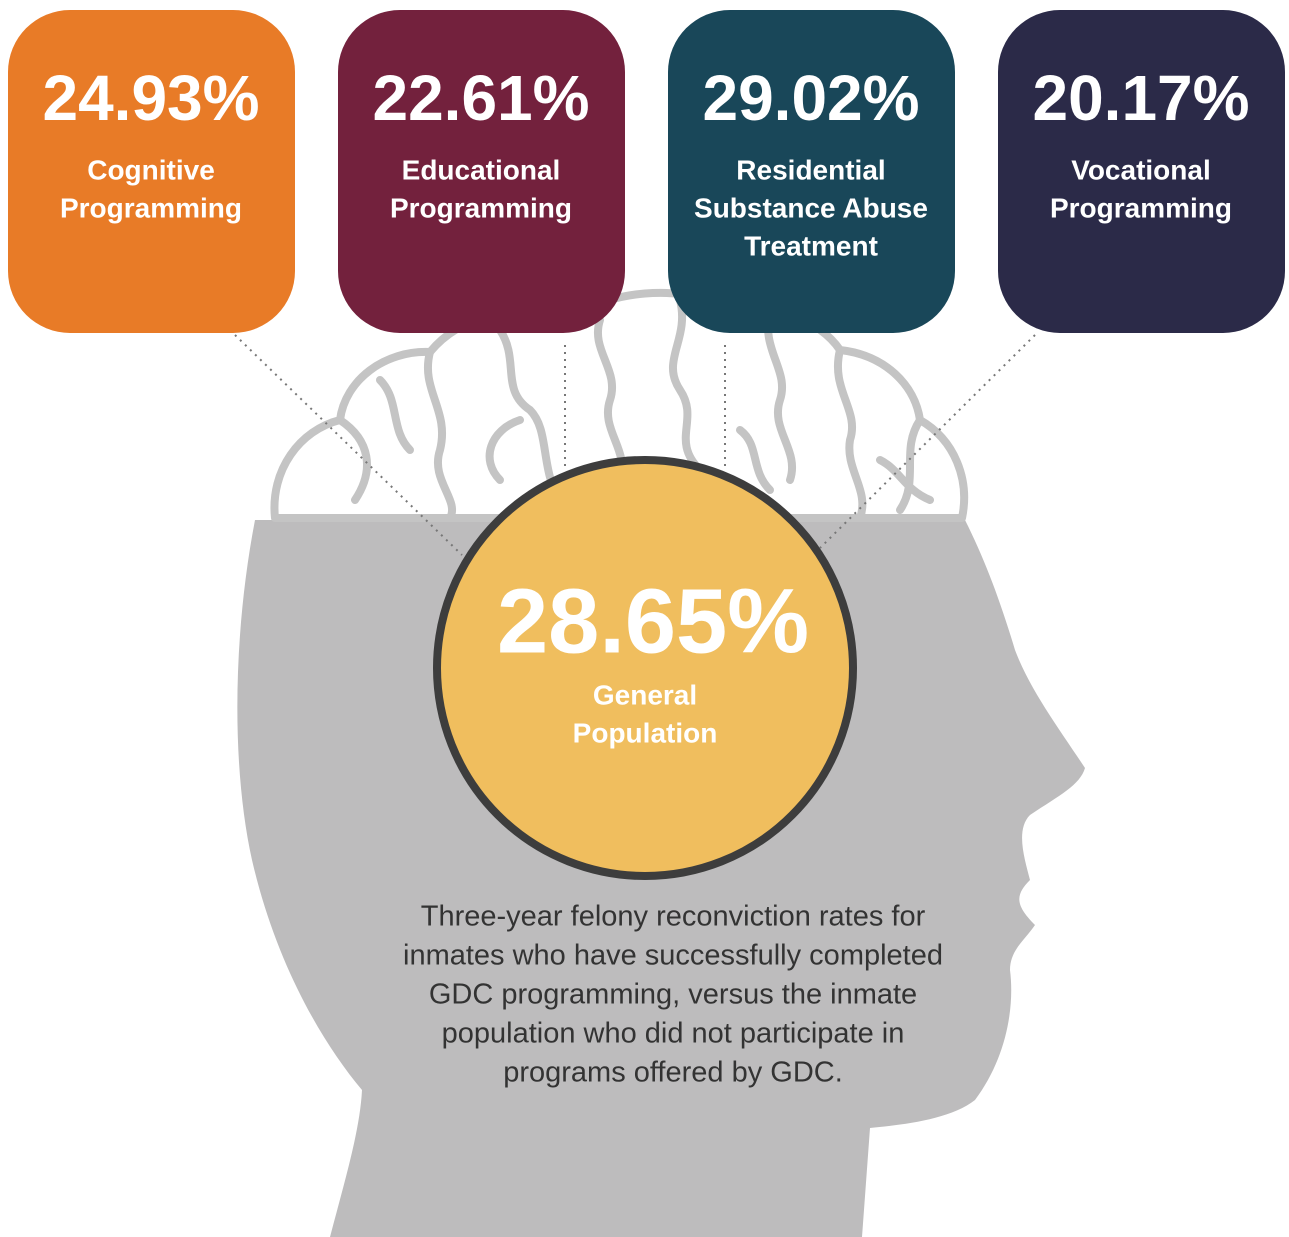  Describe the element at coordinates (653, 621) in the screenshot. I see `center-value: 28.65%` at that location.